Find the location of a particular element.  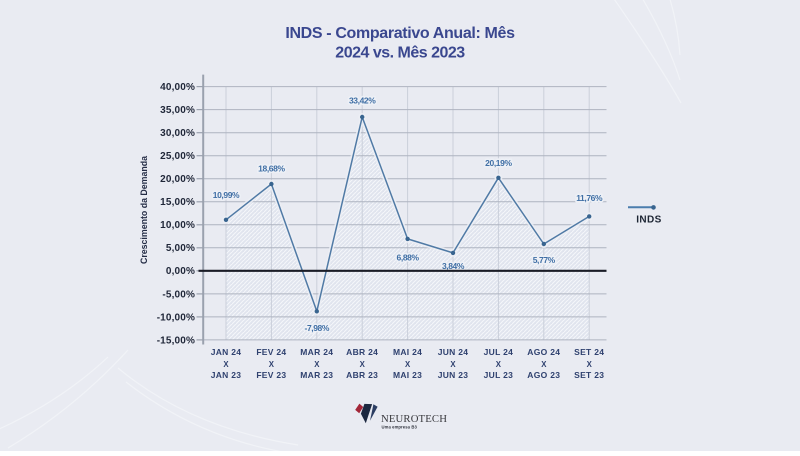

svg-text: 2024 vs. Mês 2023 is located at coordinates (400, 53).